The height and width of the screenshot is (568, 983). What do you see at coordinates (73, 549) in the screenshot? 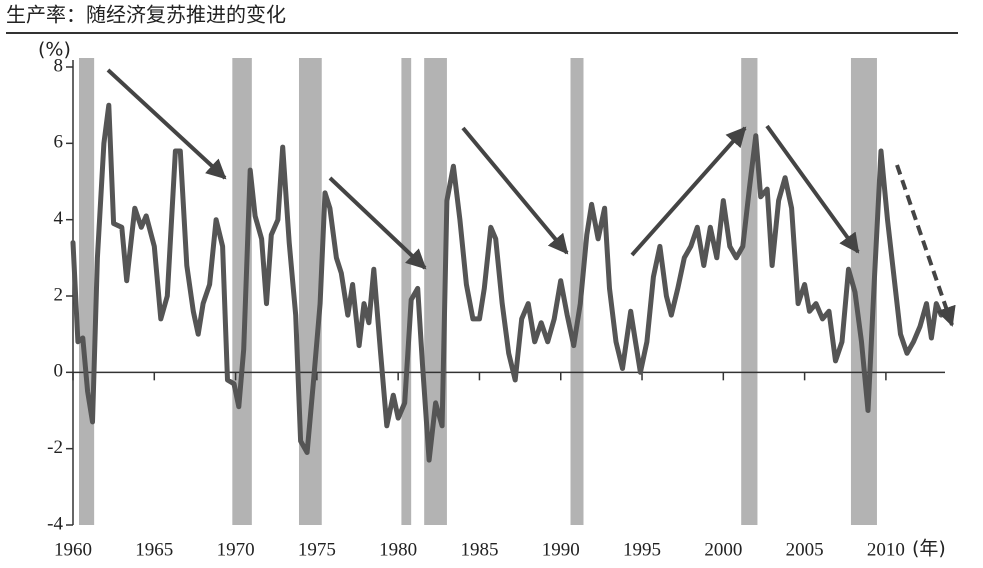
I see `x-tick-label: 1960` at bounding box center [73, 549].